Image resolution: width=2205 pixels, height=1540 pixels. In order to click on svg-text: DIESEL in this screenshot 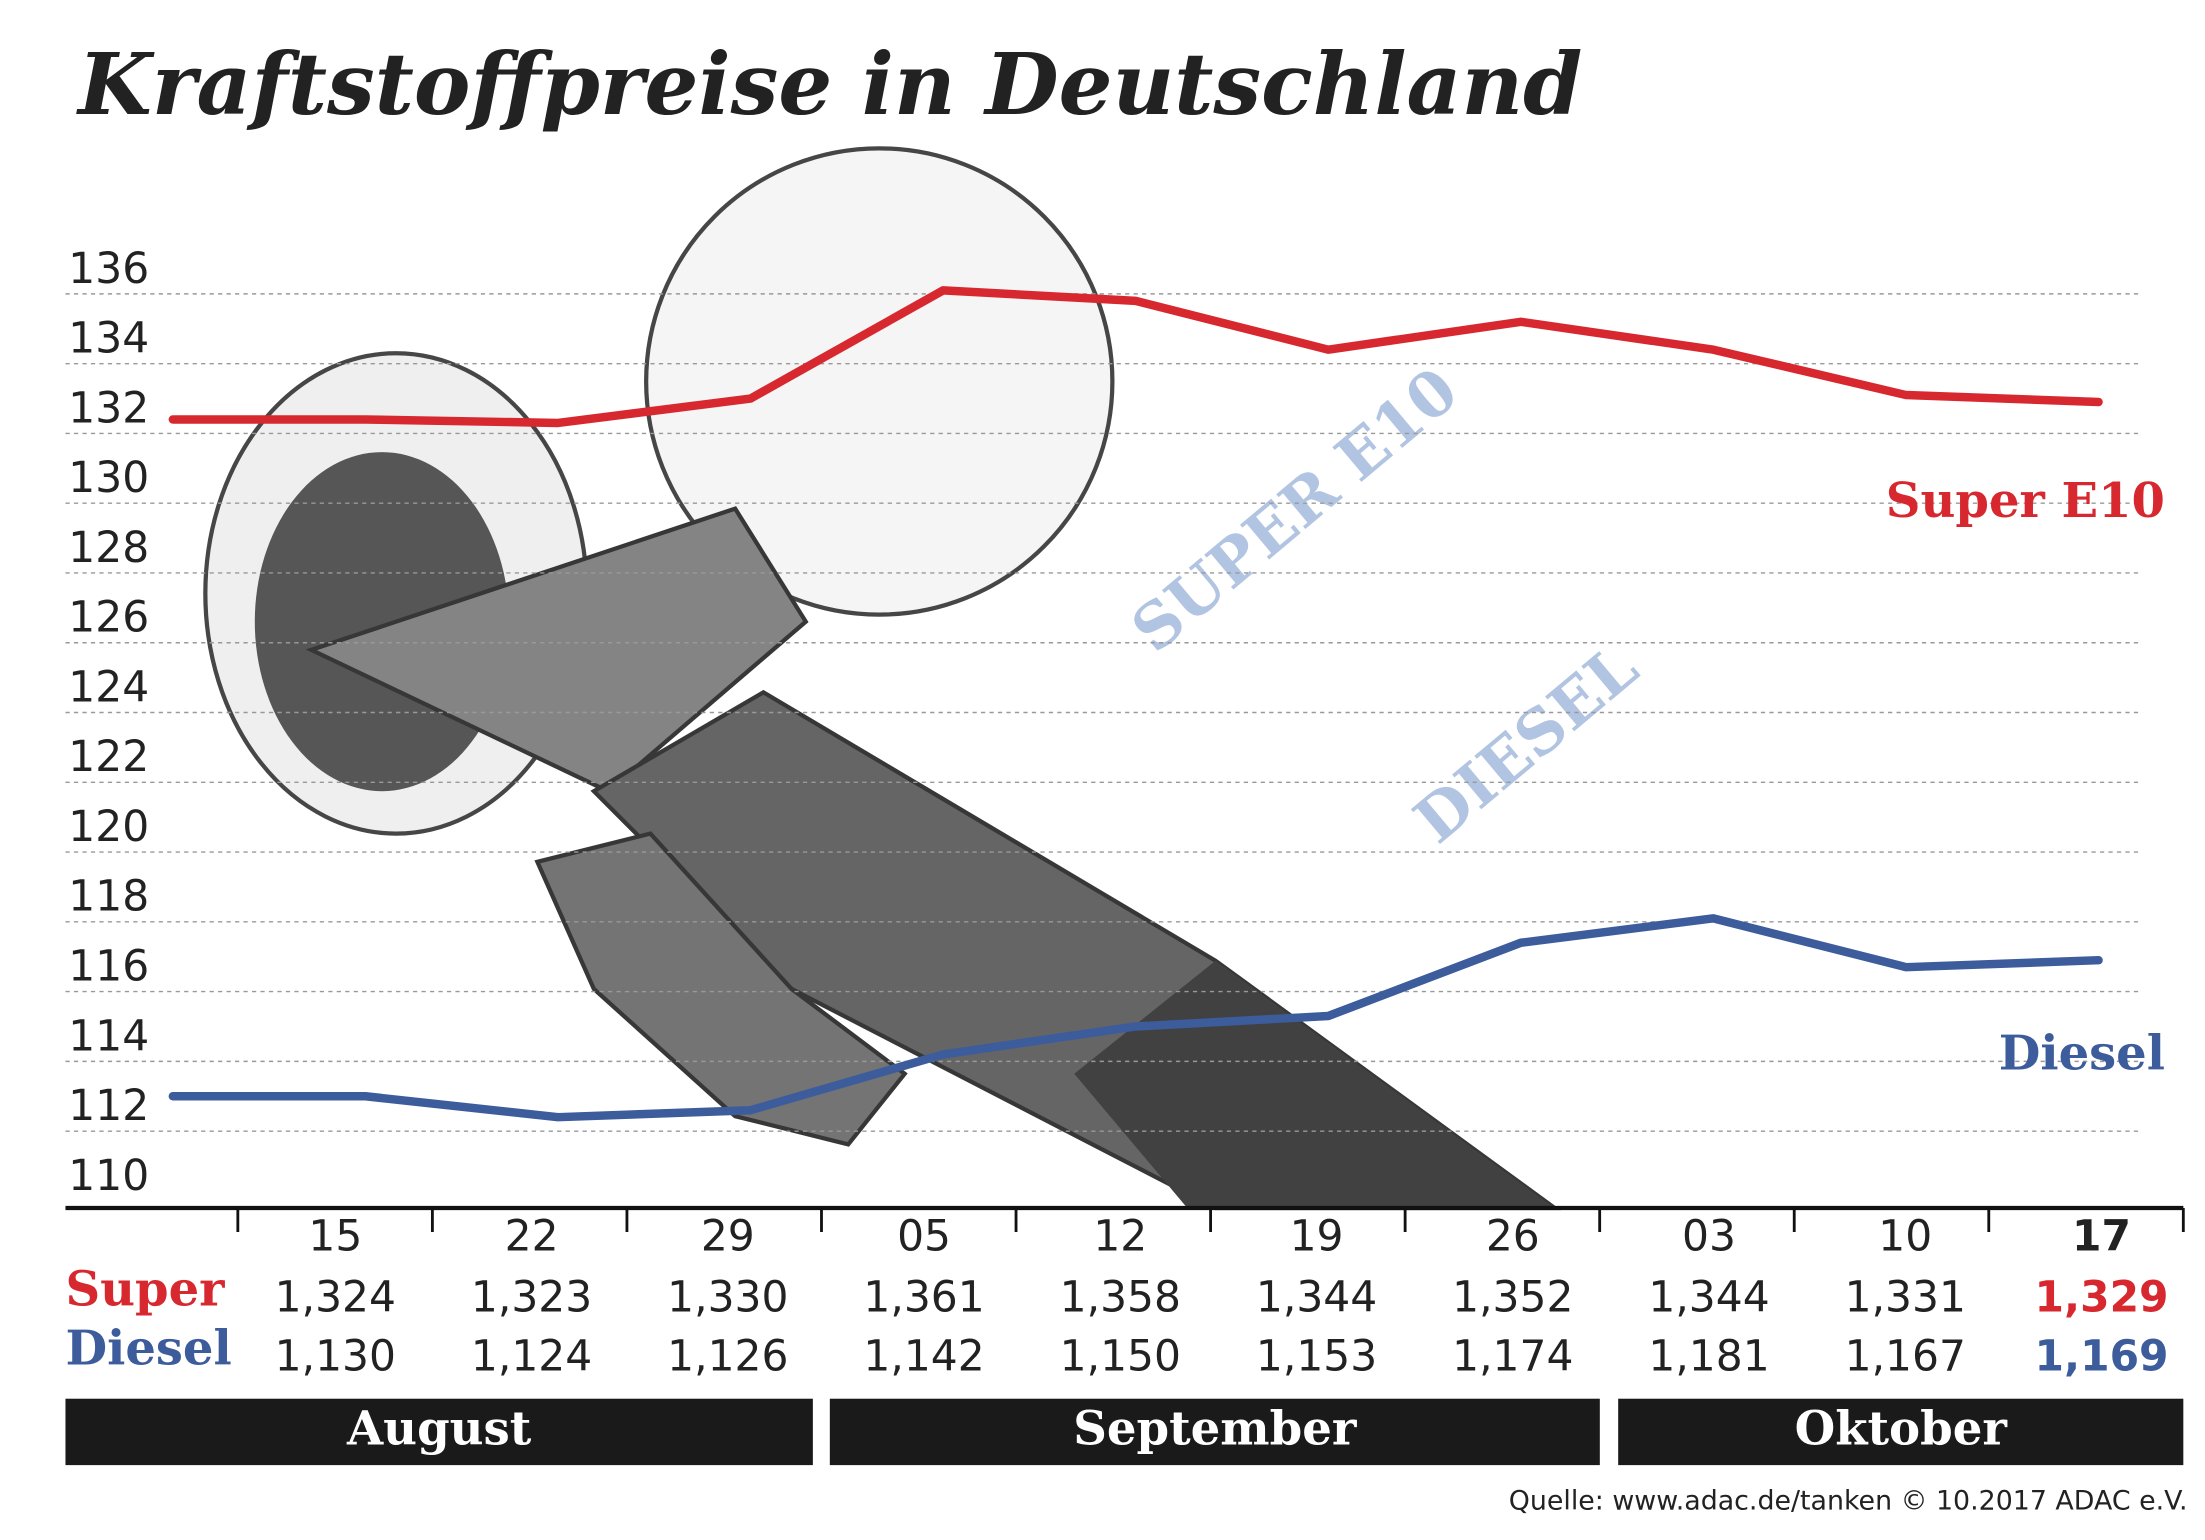, I will do `click(1525, 743)`.